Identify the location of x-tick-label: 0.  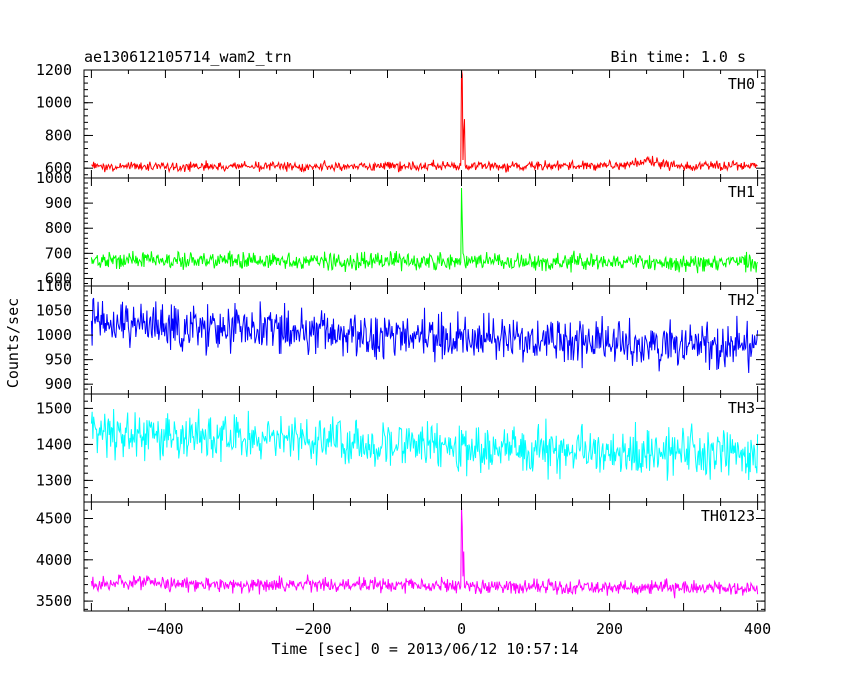
(461, 629).